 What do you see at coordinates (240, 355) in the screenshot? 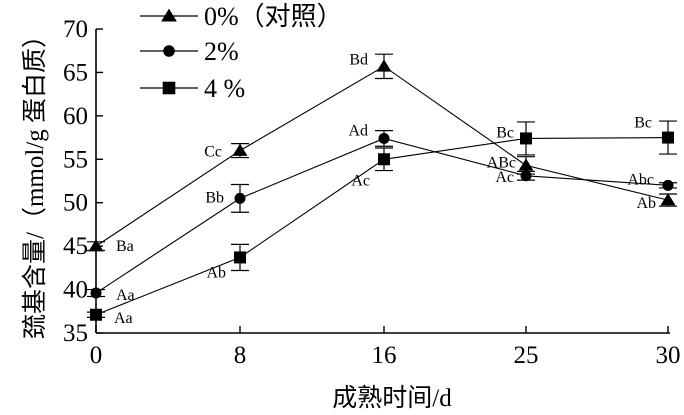
I see `x-tick-label: 8` at bounding box center [240, 355].